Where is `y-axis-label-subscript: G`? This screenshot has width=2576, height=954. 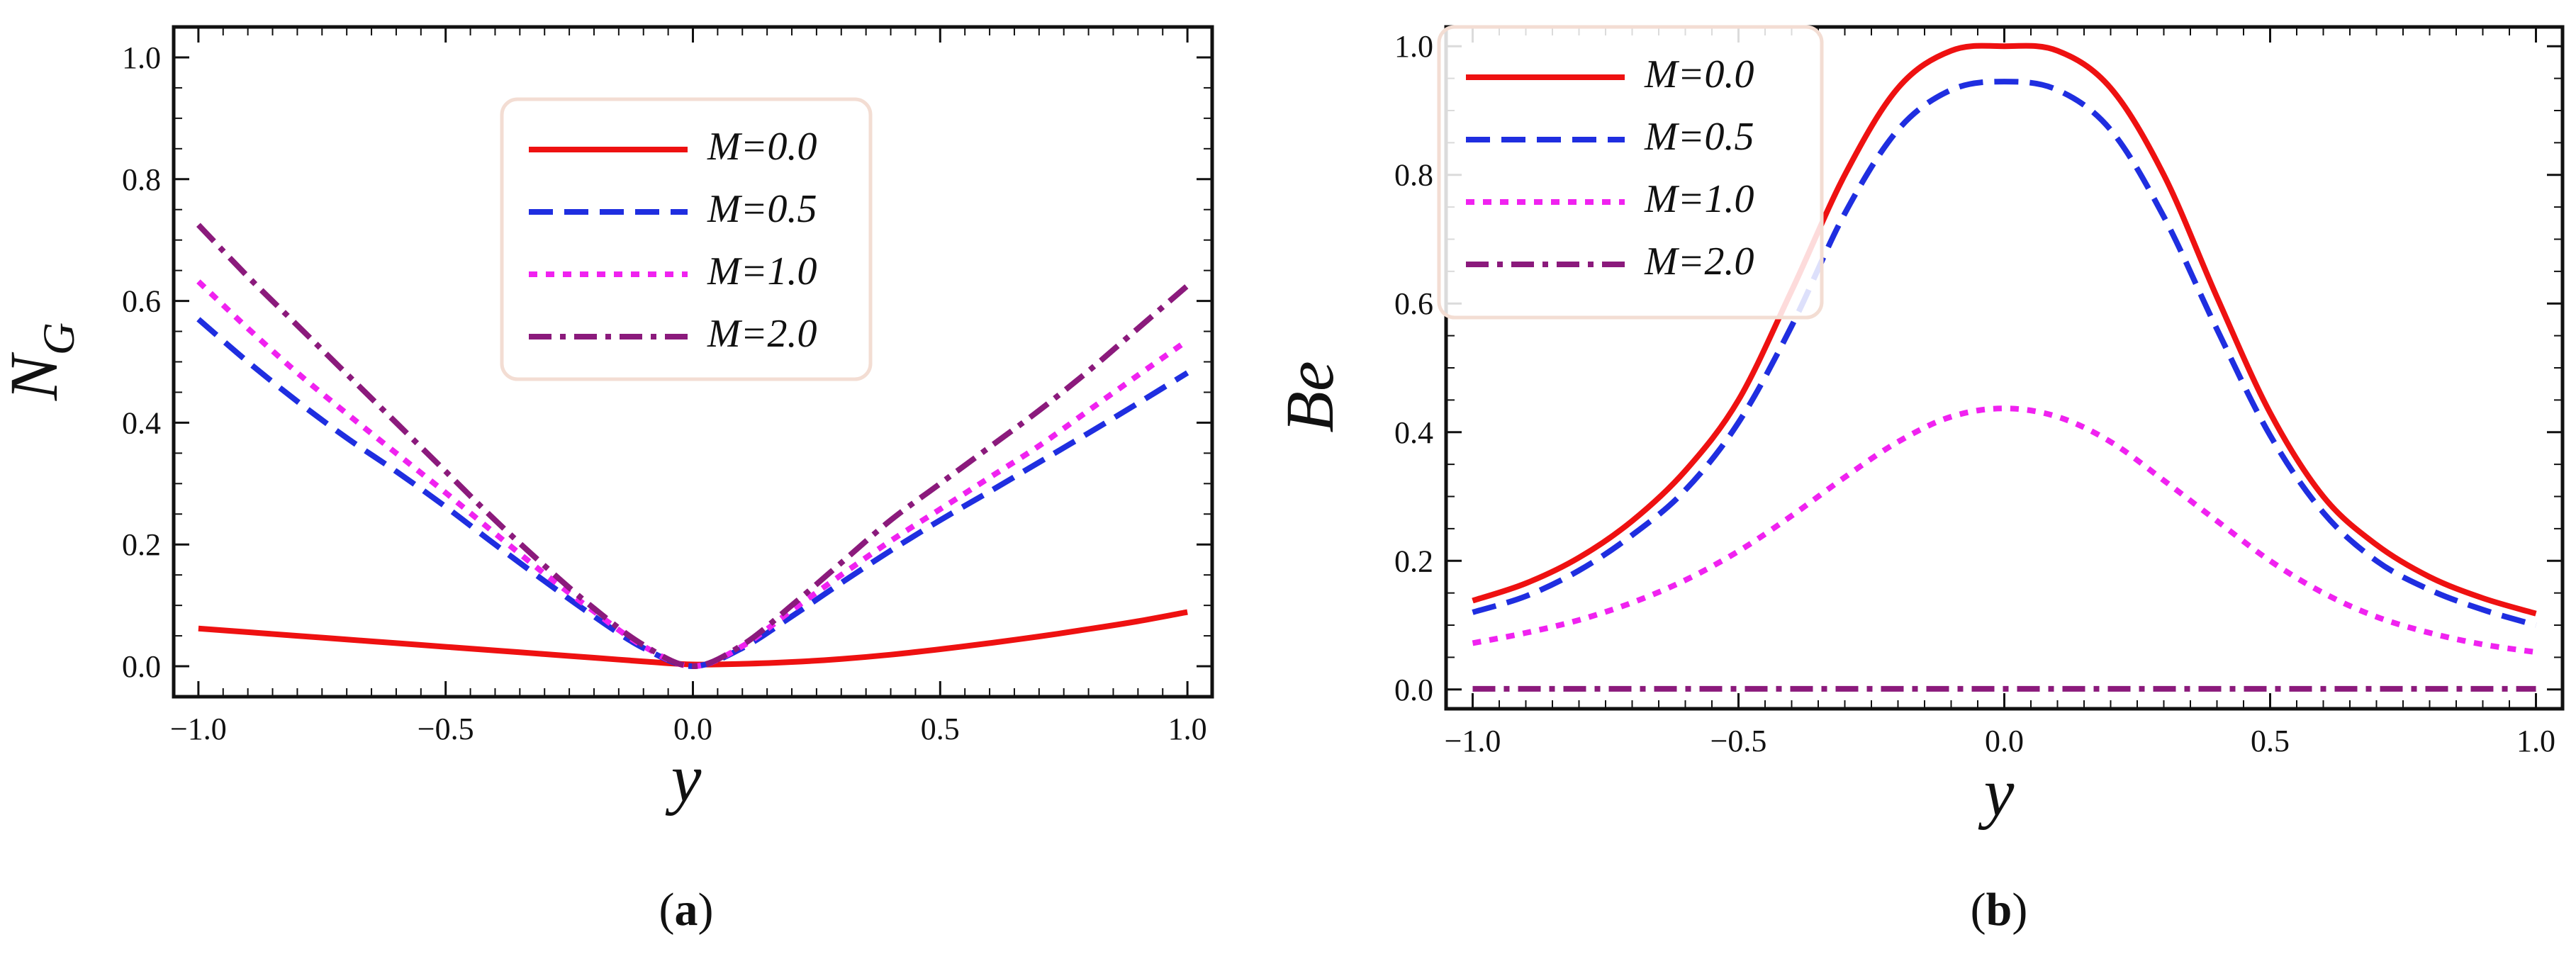
y-axis-label-subscript: G is located at coordinates (59, 339).